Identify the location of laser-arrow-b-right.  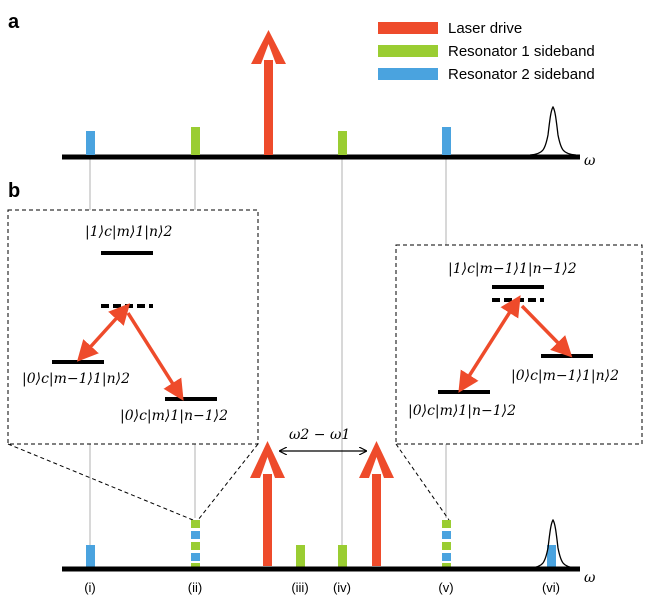
(376, 503).